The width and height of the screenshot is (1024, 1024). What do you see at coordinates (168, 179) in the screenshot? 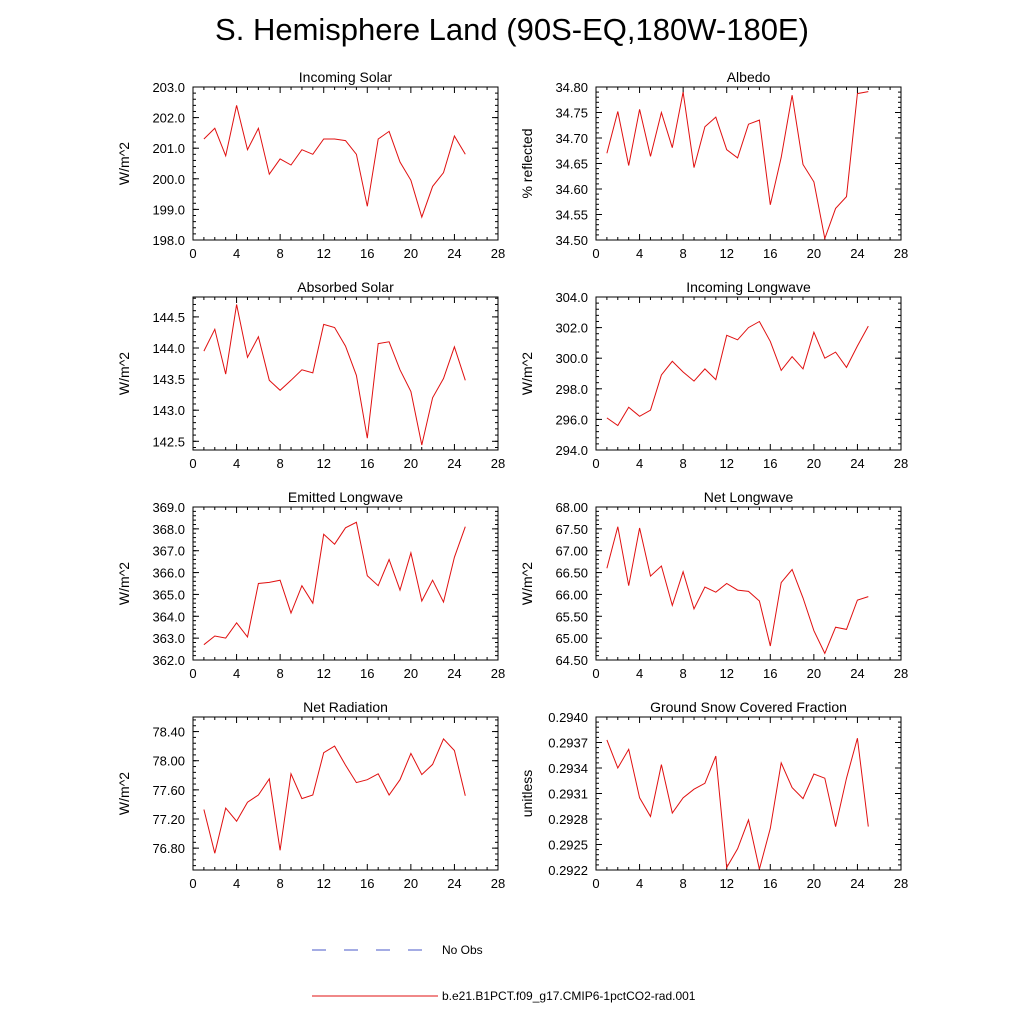
I see `y-tick-label: 200.0` at bounding box center [168, 179].